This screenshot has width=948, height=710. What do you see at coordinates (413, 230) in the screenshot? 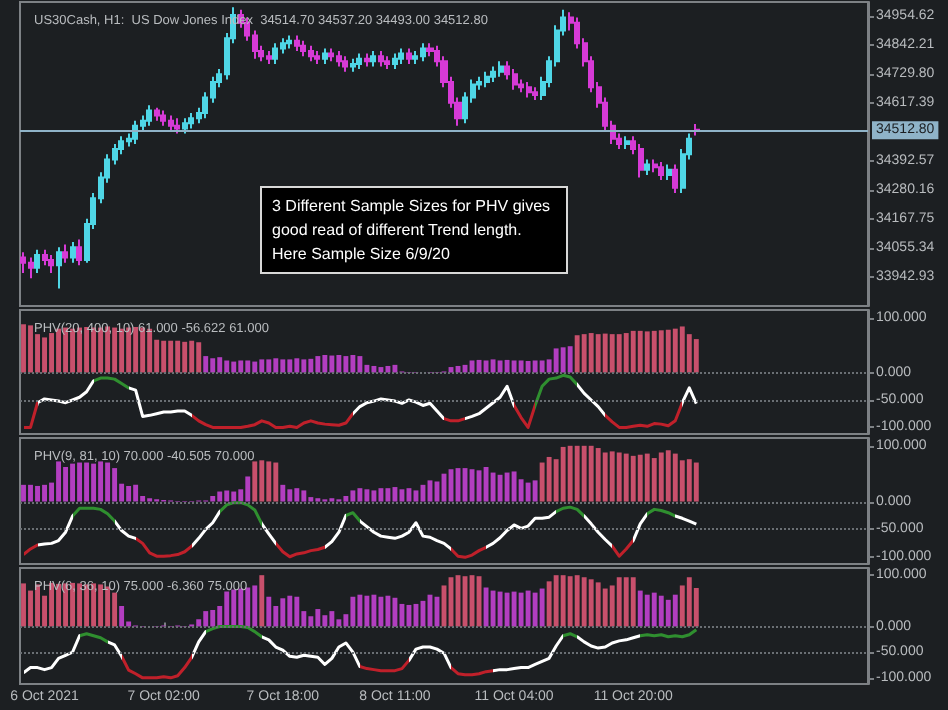
I see `annotation: 3 Different Sample Sizes for PHV gives good read of different Trend length. Here Sample Size 6/9/20` at bounding box center [413, 230].